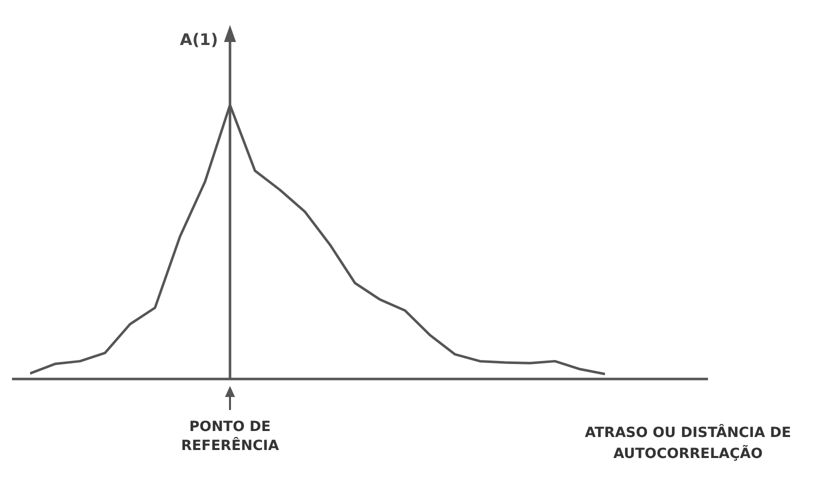 This screenshot has height=486, width=823. I want to click on text: PONTO DE REFERÊNCIA, so click(230, 437).